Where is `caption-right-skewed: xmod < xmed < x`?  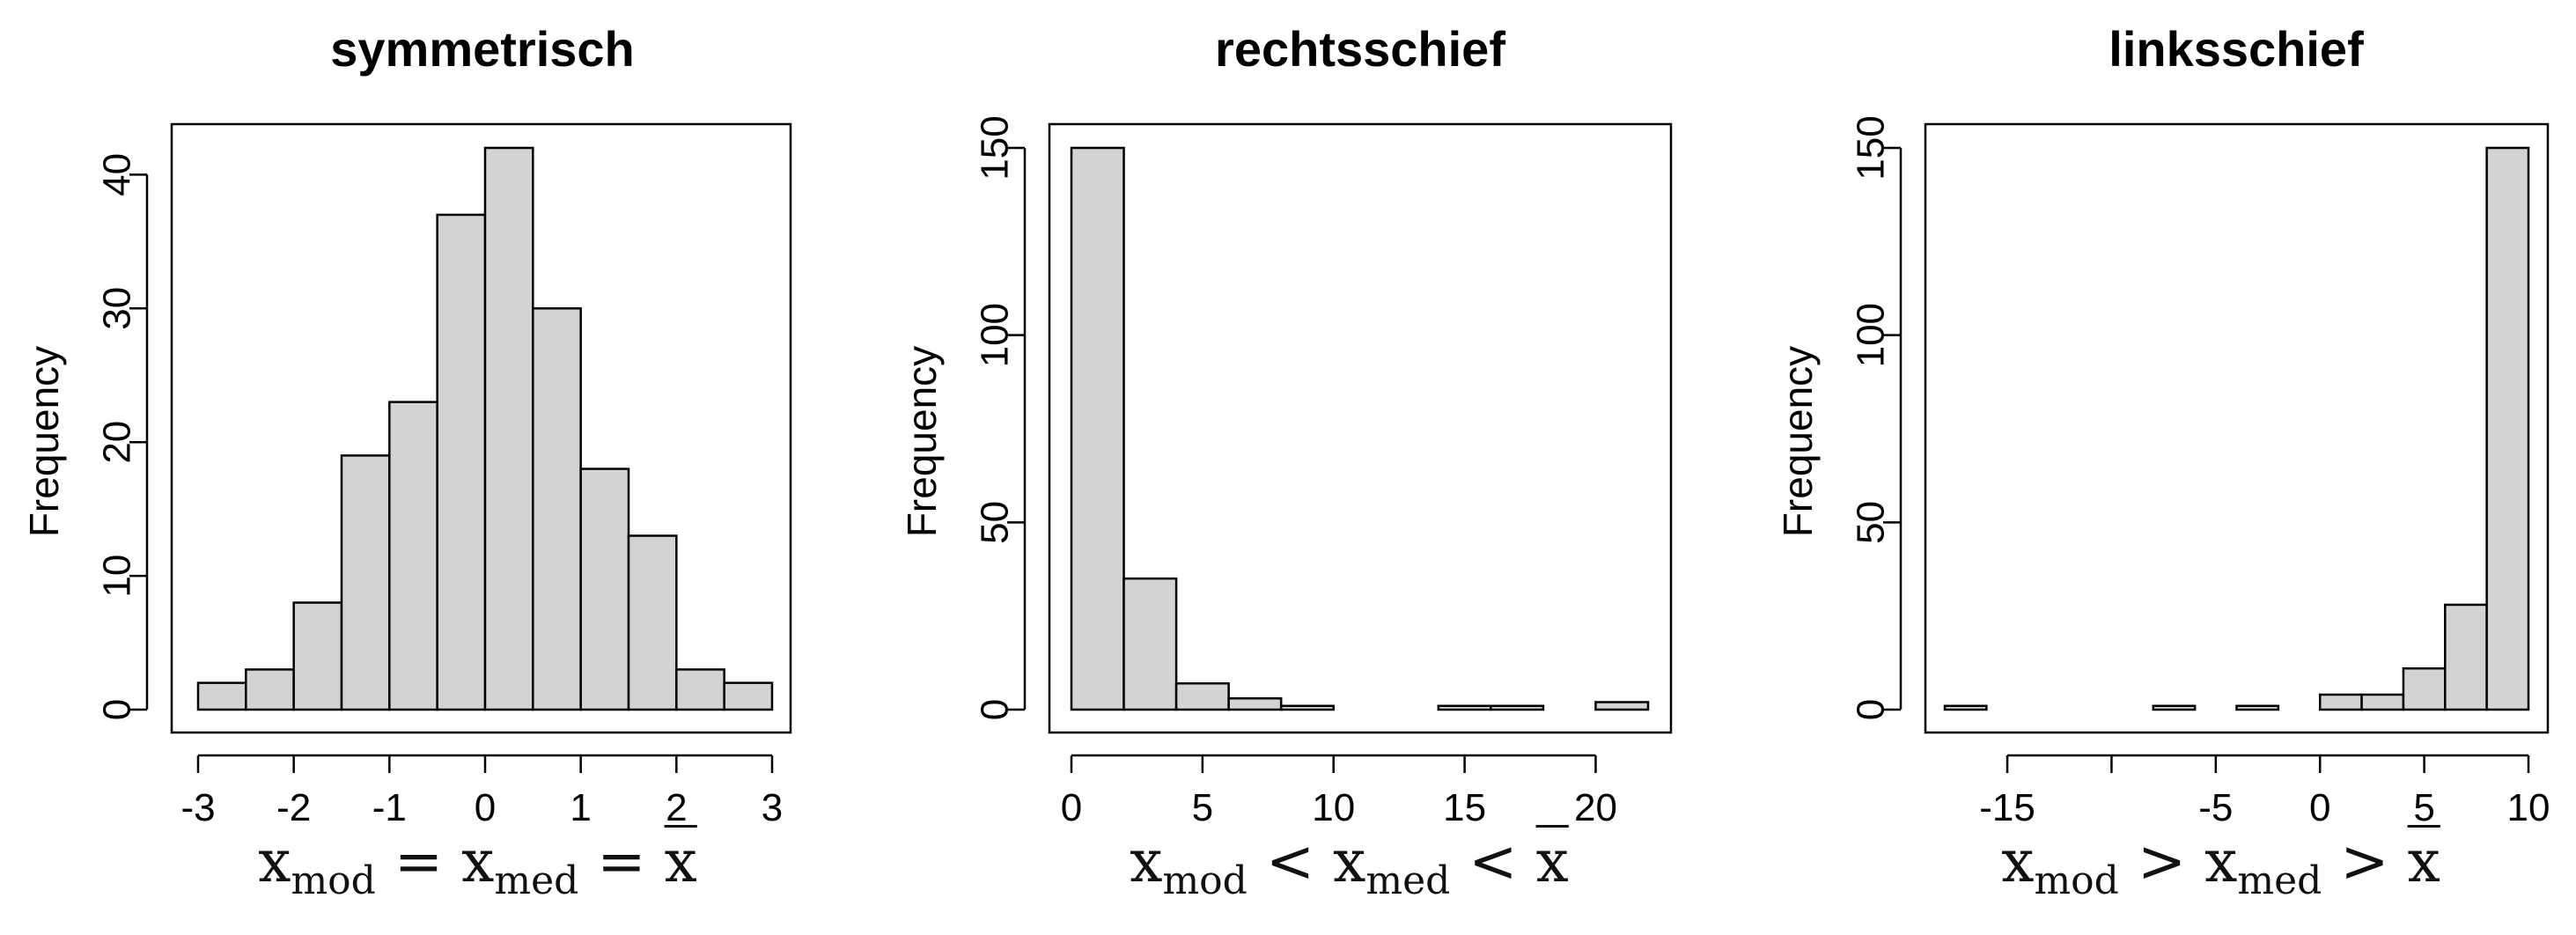 caption-right-skewed: xmod < xmed < x is located at coordinates (1349, 865).